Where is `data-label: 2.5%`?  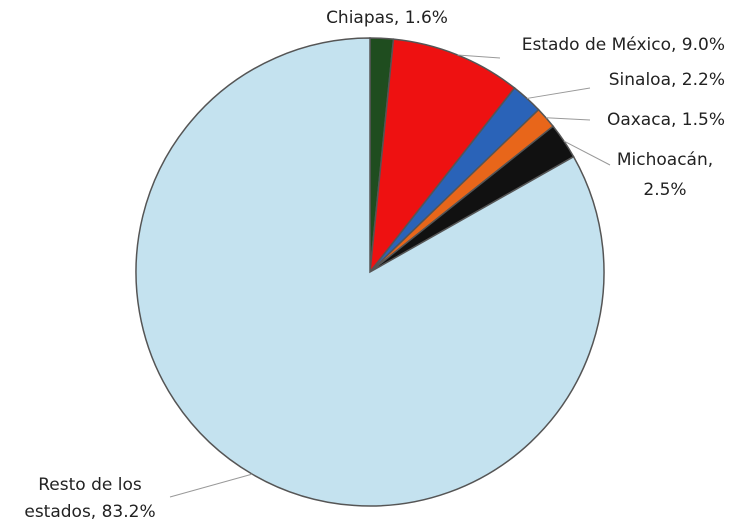 data-label: 2.5% is located at coordinates (664, 190).